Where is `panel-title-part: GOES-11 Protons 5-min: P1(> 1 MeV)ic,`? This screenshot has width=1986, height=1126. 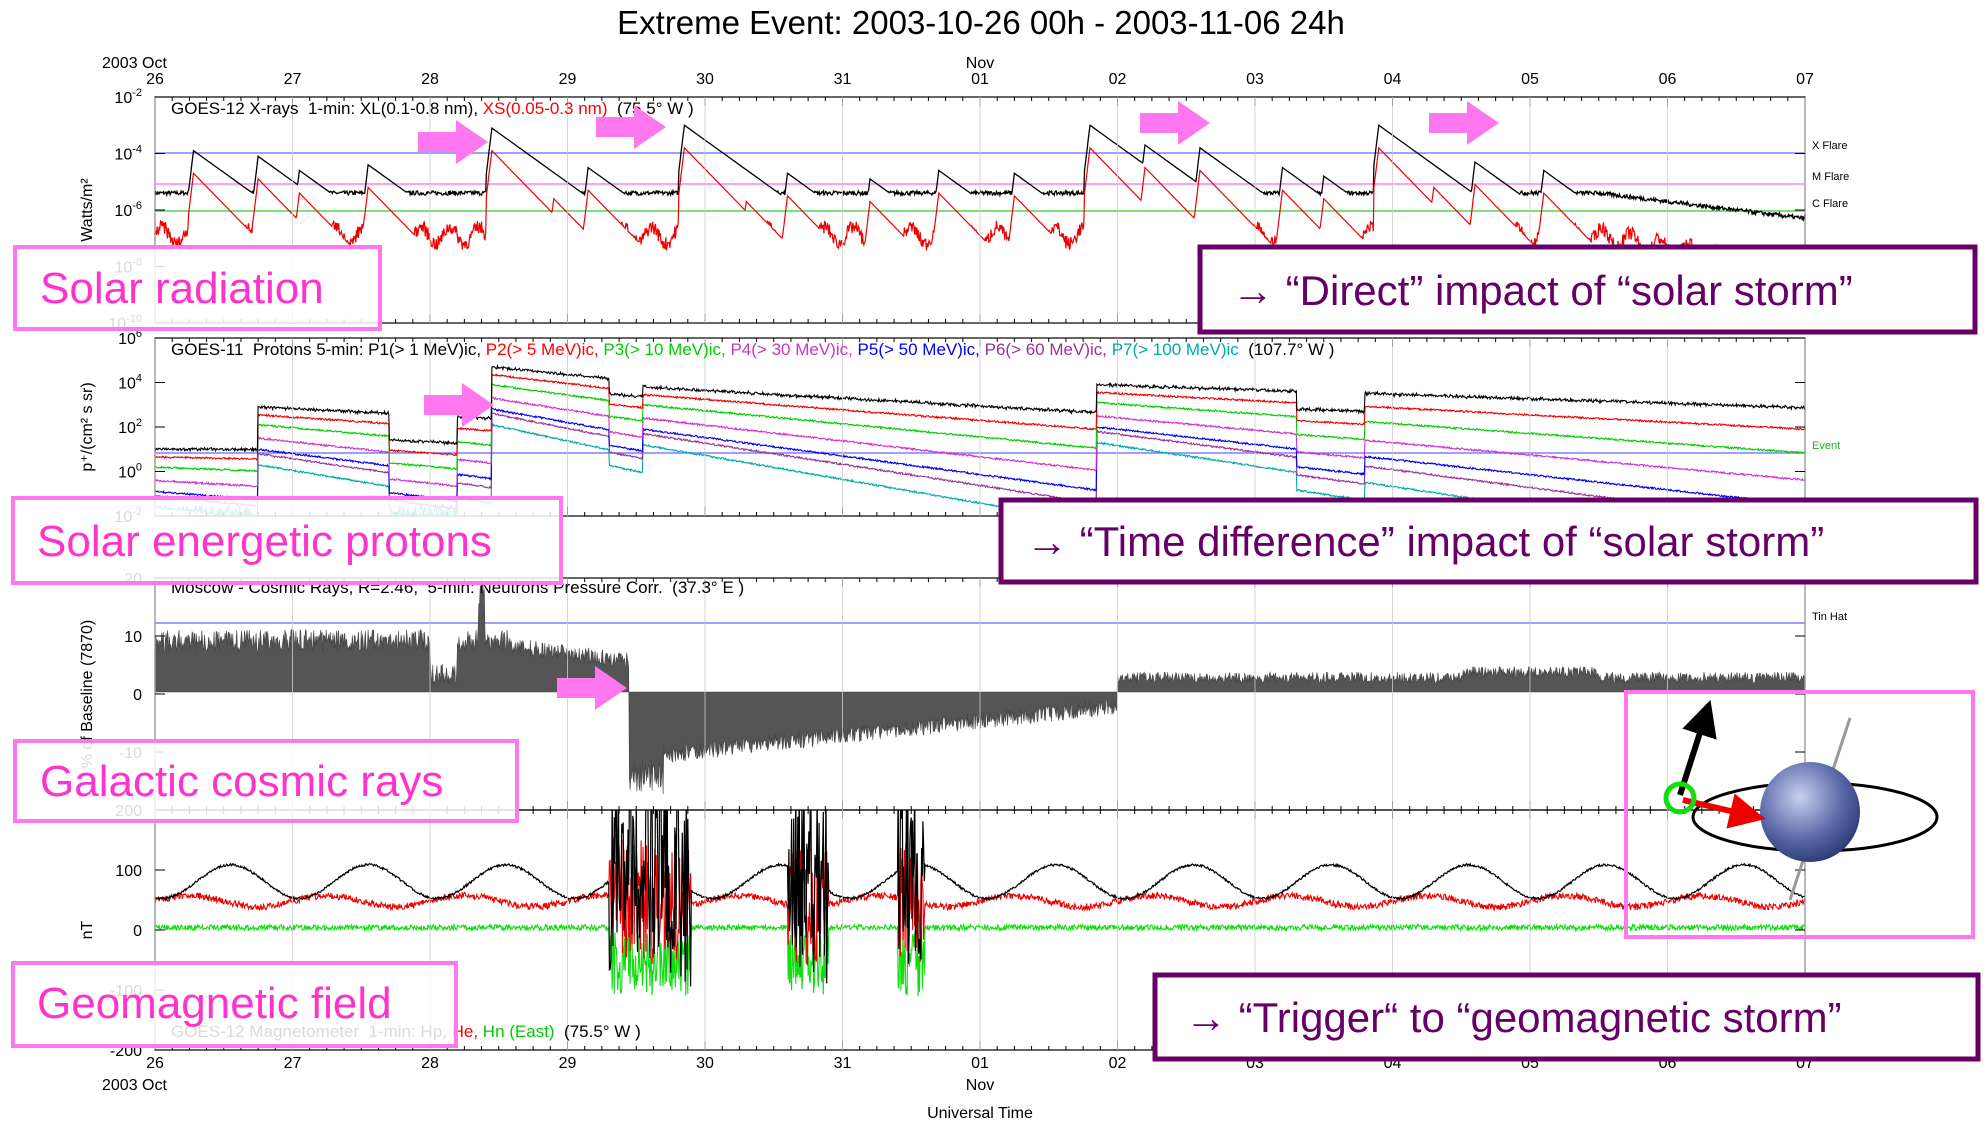
panel-title-part: GOES-11 Protons 5-min: P1(> 1 MeV)ic, is located at coordinates (328, 349).